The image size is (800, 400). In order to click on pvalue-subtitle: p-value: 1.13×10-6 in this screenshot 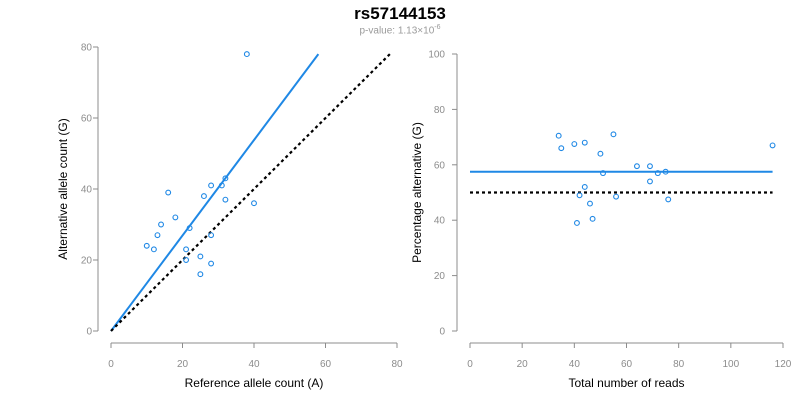, I will do `click(400, 30)`.